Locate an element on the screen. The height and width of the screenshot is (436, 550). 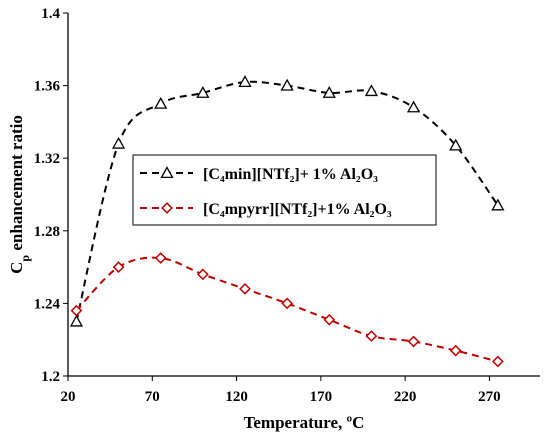
y-tick-label: 1.36 is located at coordinates (47, 87).